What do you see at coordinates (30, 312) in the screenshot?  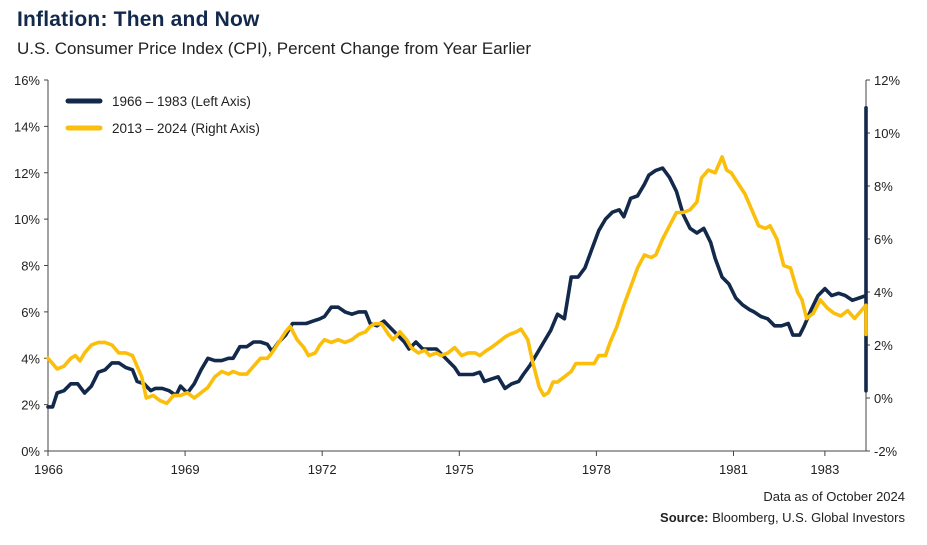 I see `left-y-tick-label: 6%` at bounding box center [30, 312].